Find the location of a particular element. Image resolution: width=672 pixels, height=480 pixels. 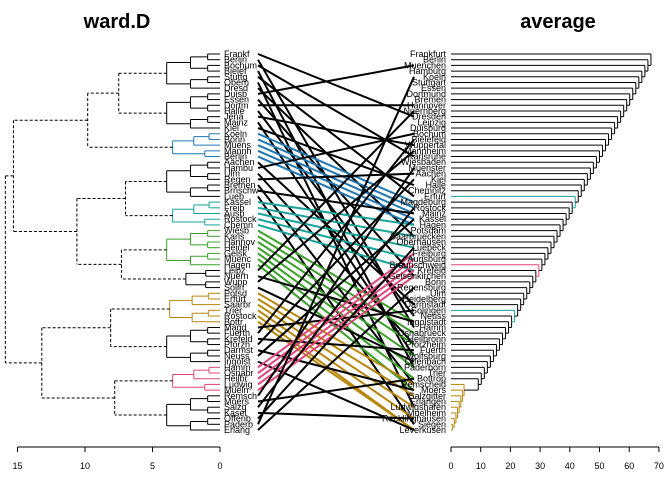

right-axis-tick-label: 20 is located at coordinates (510, 466).